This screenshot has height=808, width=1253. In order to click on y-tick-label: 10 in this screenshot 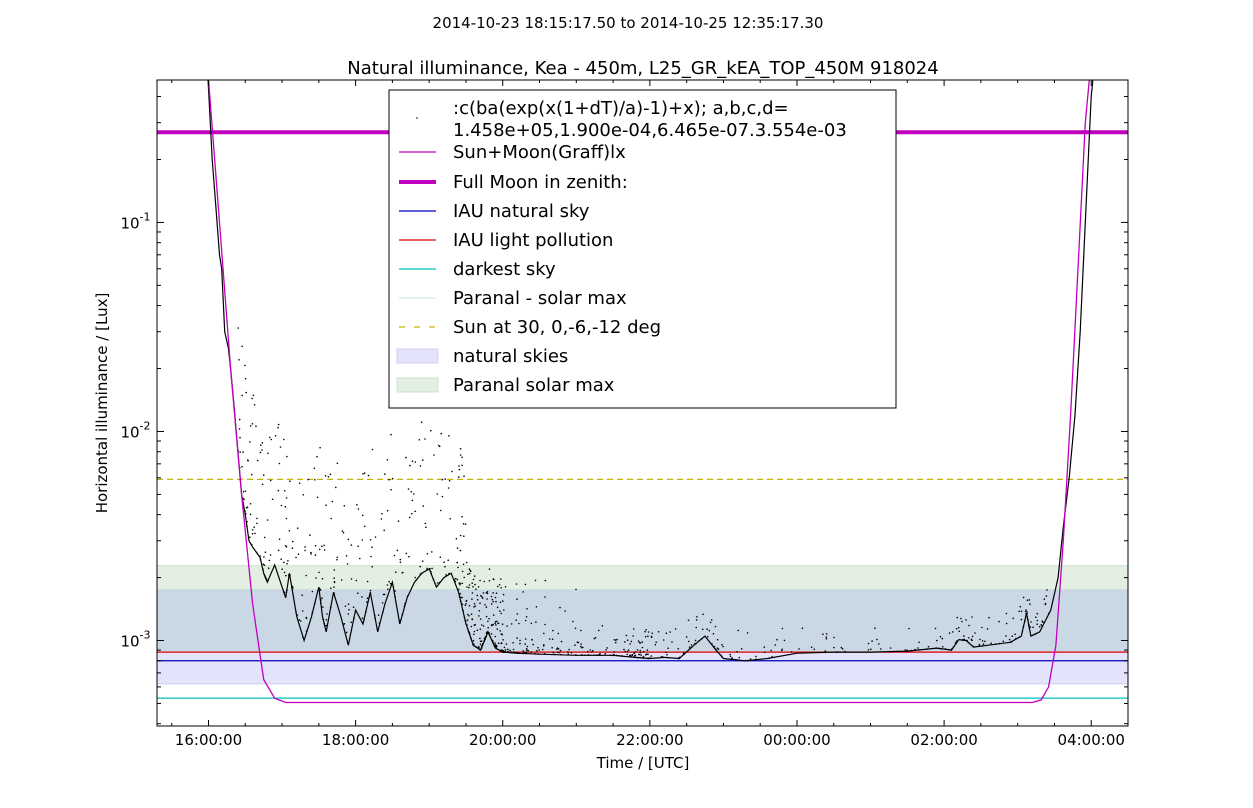, I will do `click(129, 432)`.